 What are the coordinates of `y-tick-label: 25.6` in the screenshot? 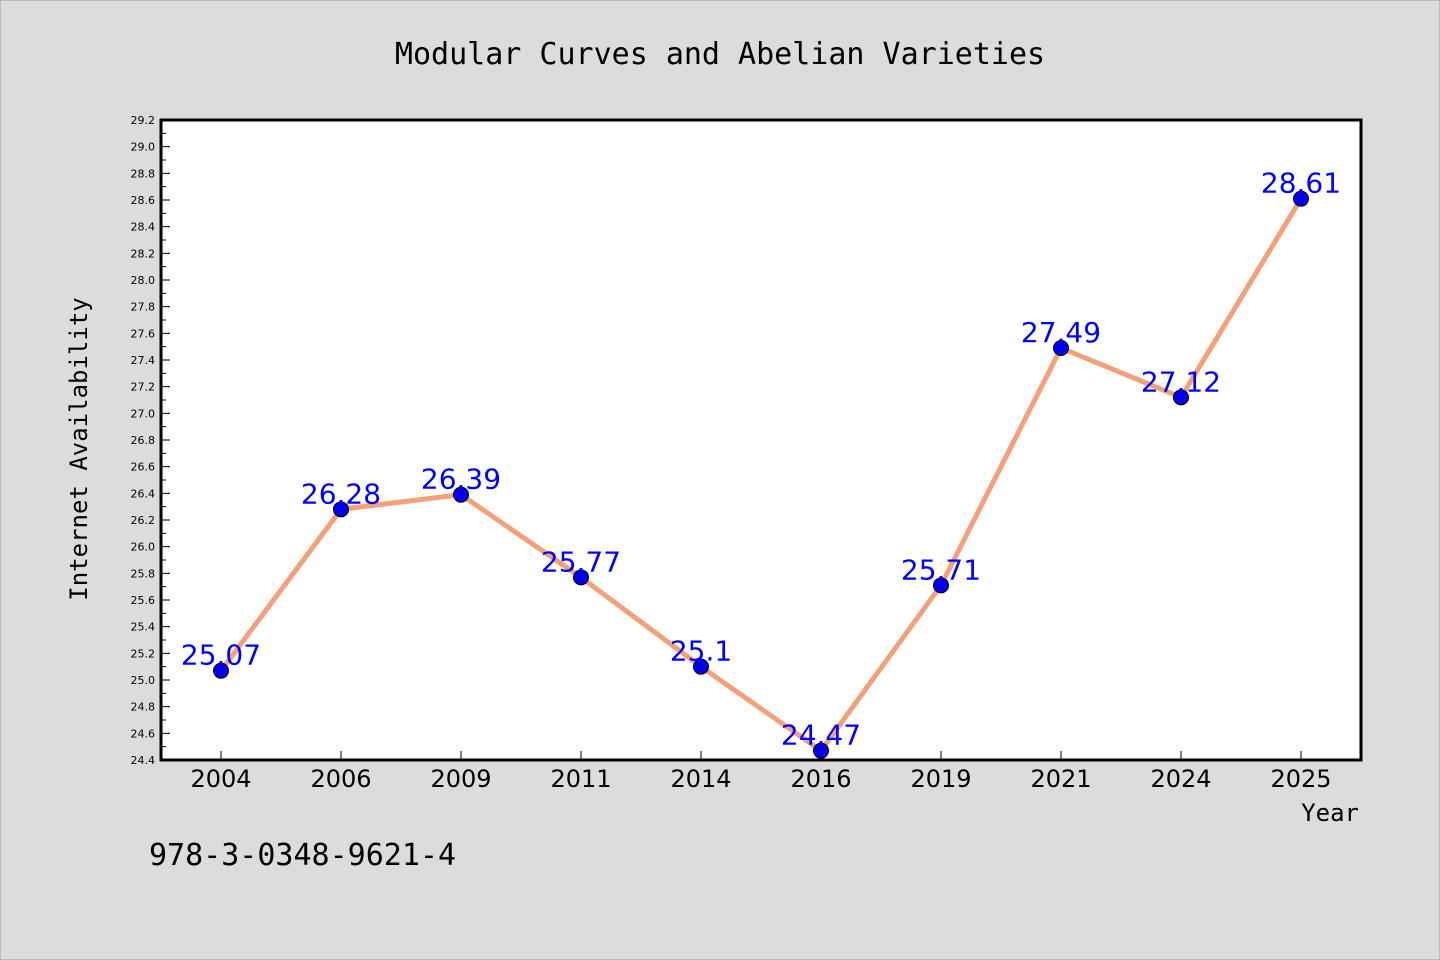 It's located at (143, 600).